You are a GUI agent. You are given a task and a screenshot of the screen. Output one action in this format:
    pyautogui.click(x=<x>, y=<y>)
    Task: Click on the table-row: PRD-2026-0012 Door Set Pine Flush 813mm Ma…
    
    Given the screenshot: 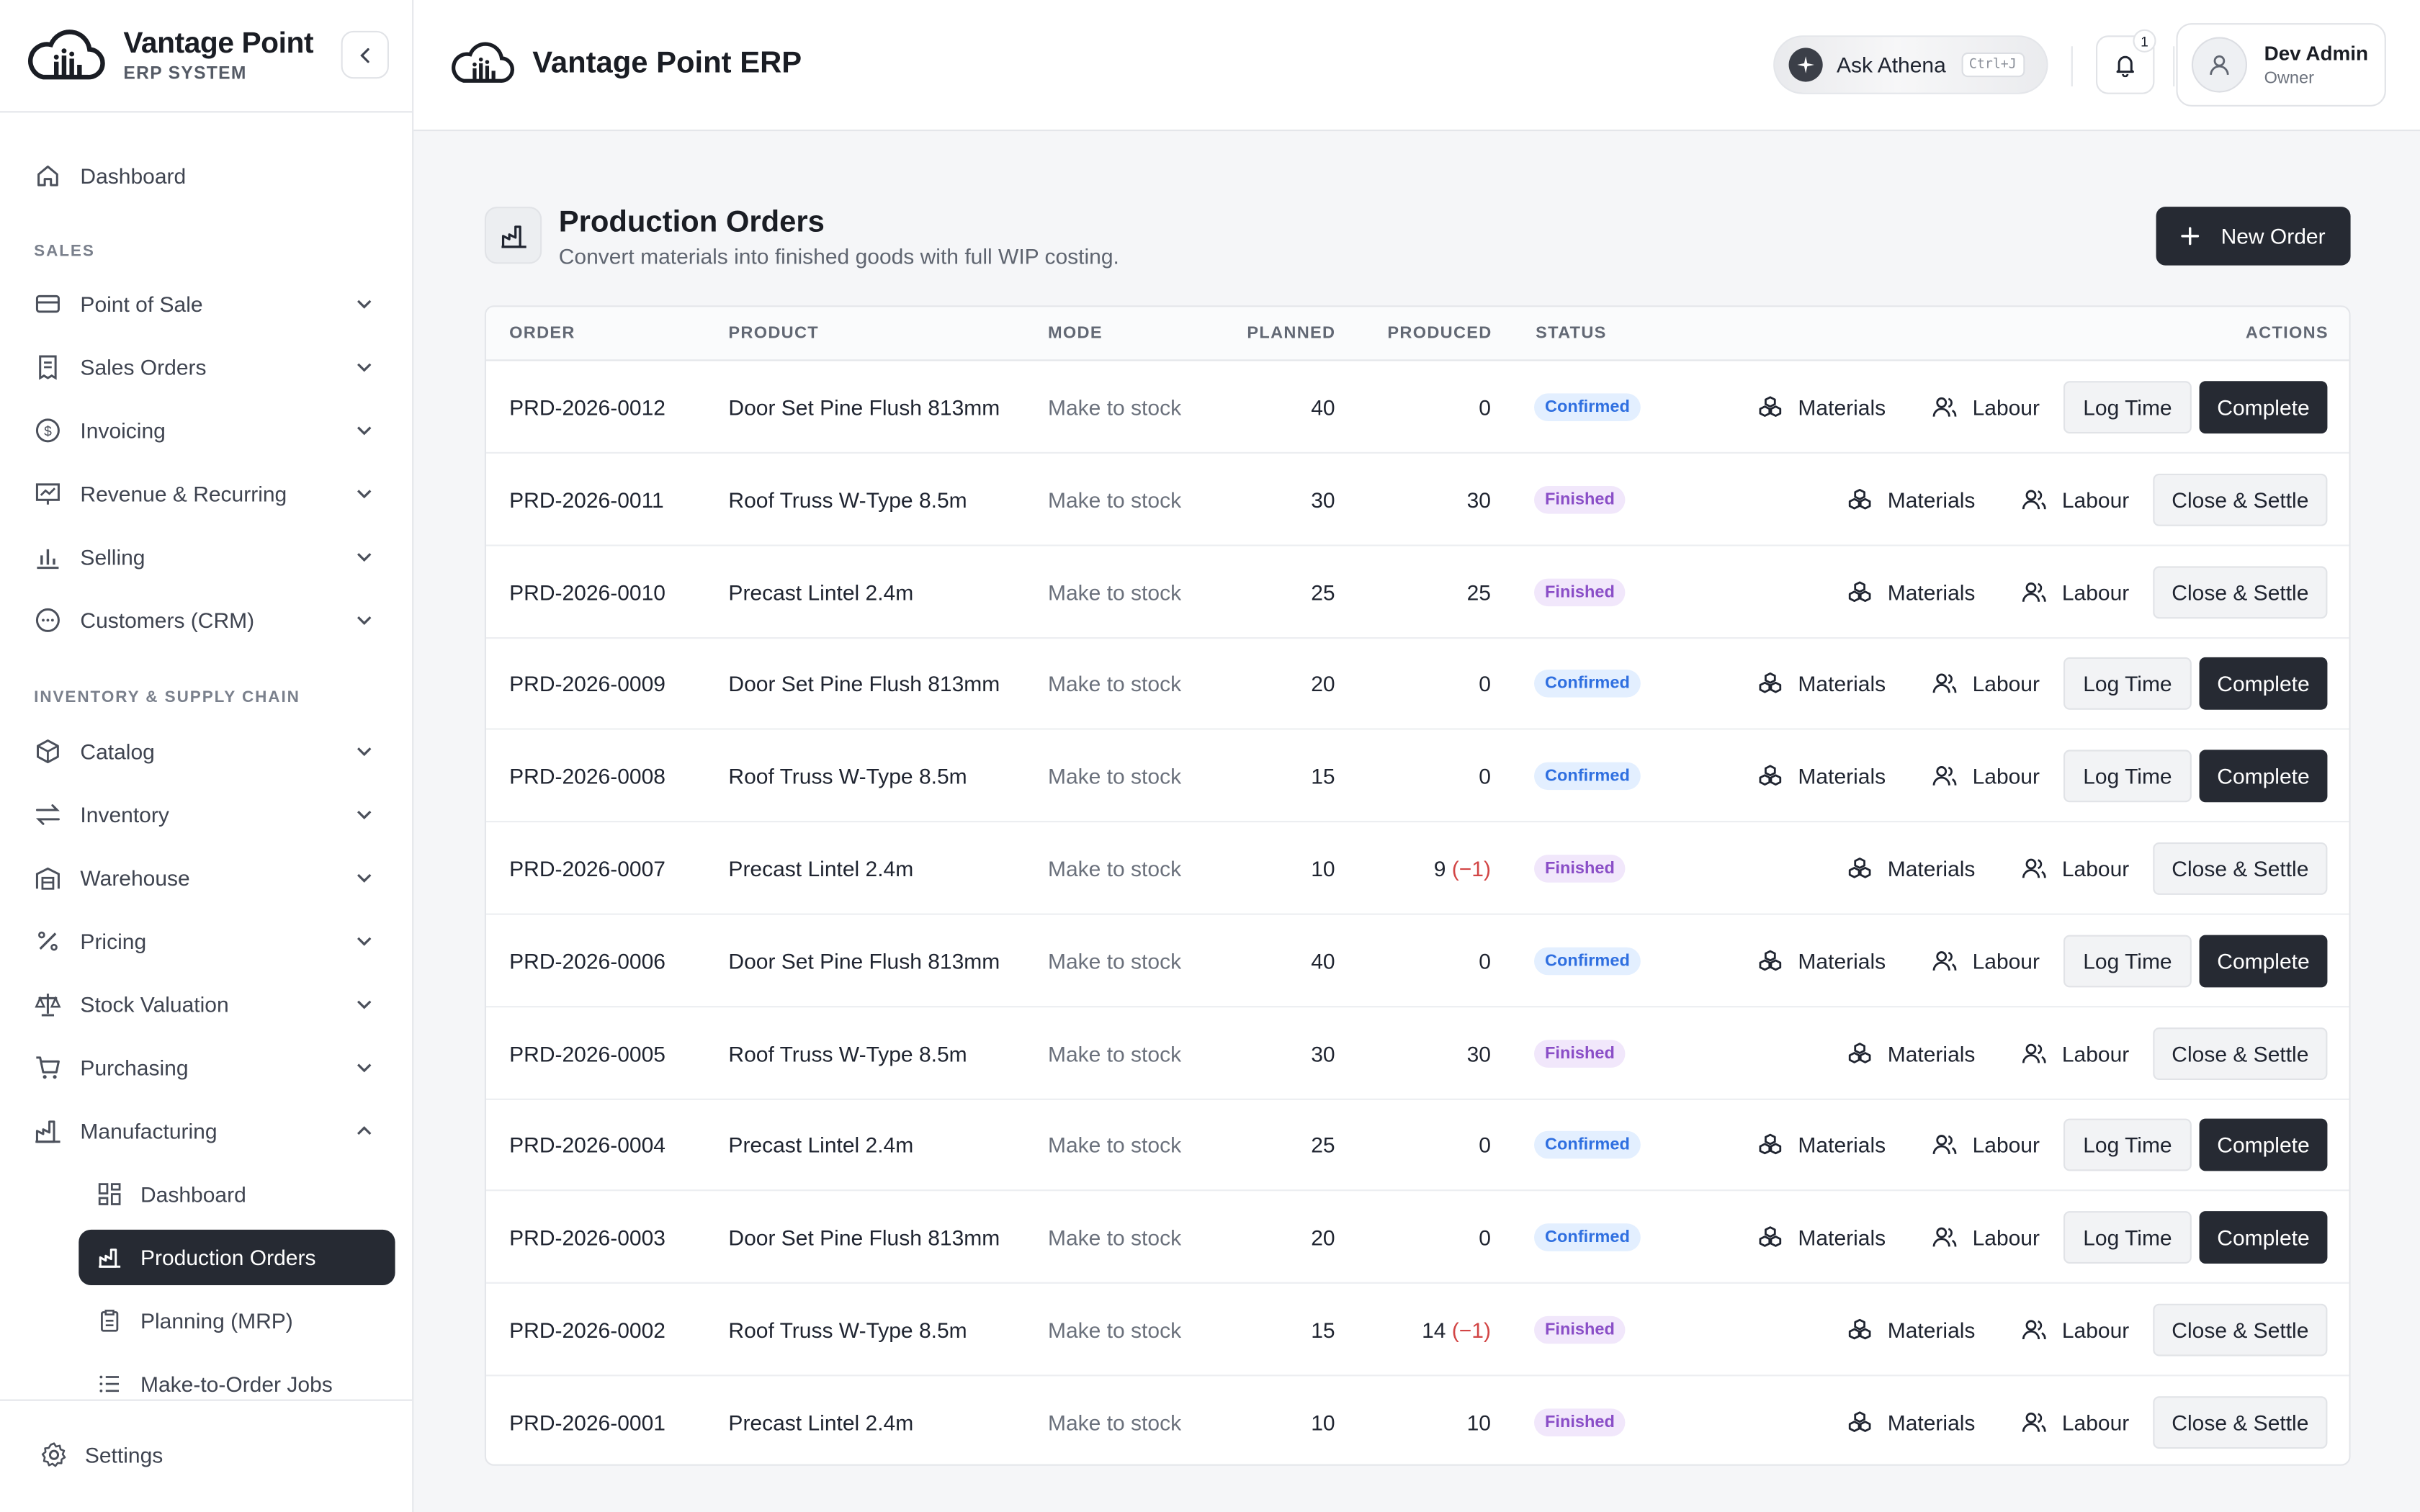 What is the action you would take?
    pyautogui.click(x=1417, y=407)
    